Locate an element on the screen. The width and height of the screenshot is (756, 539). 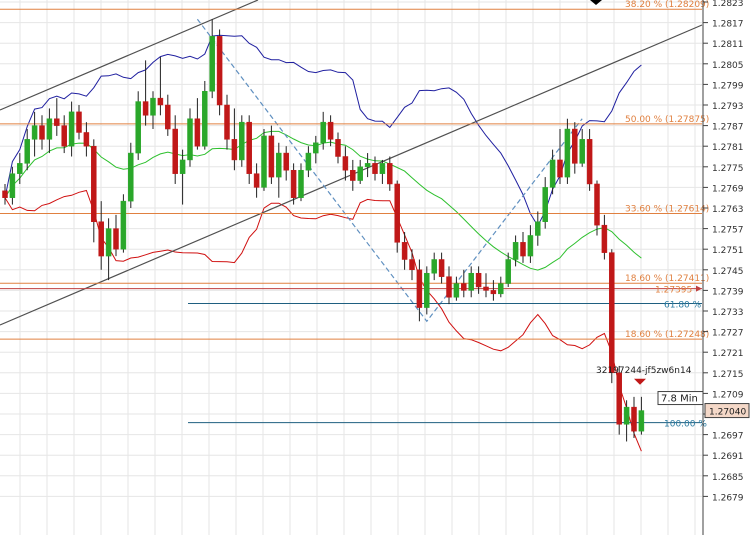
current-price-label: 1.27040 is located at coordinates (727, 413).